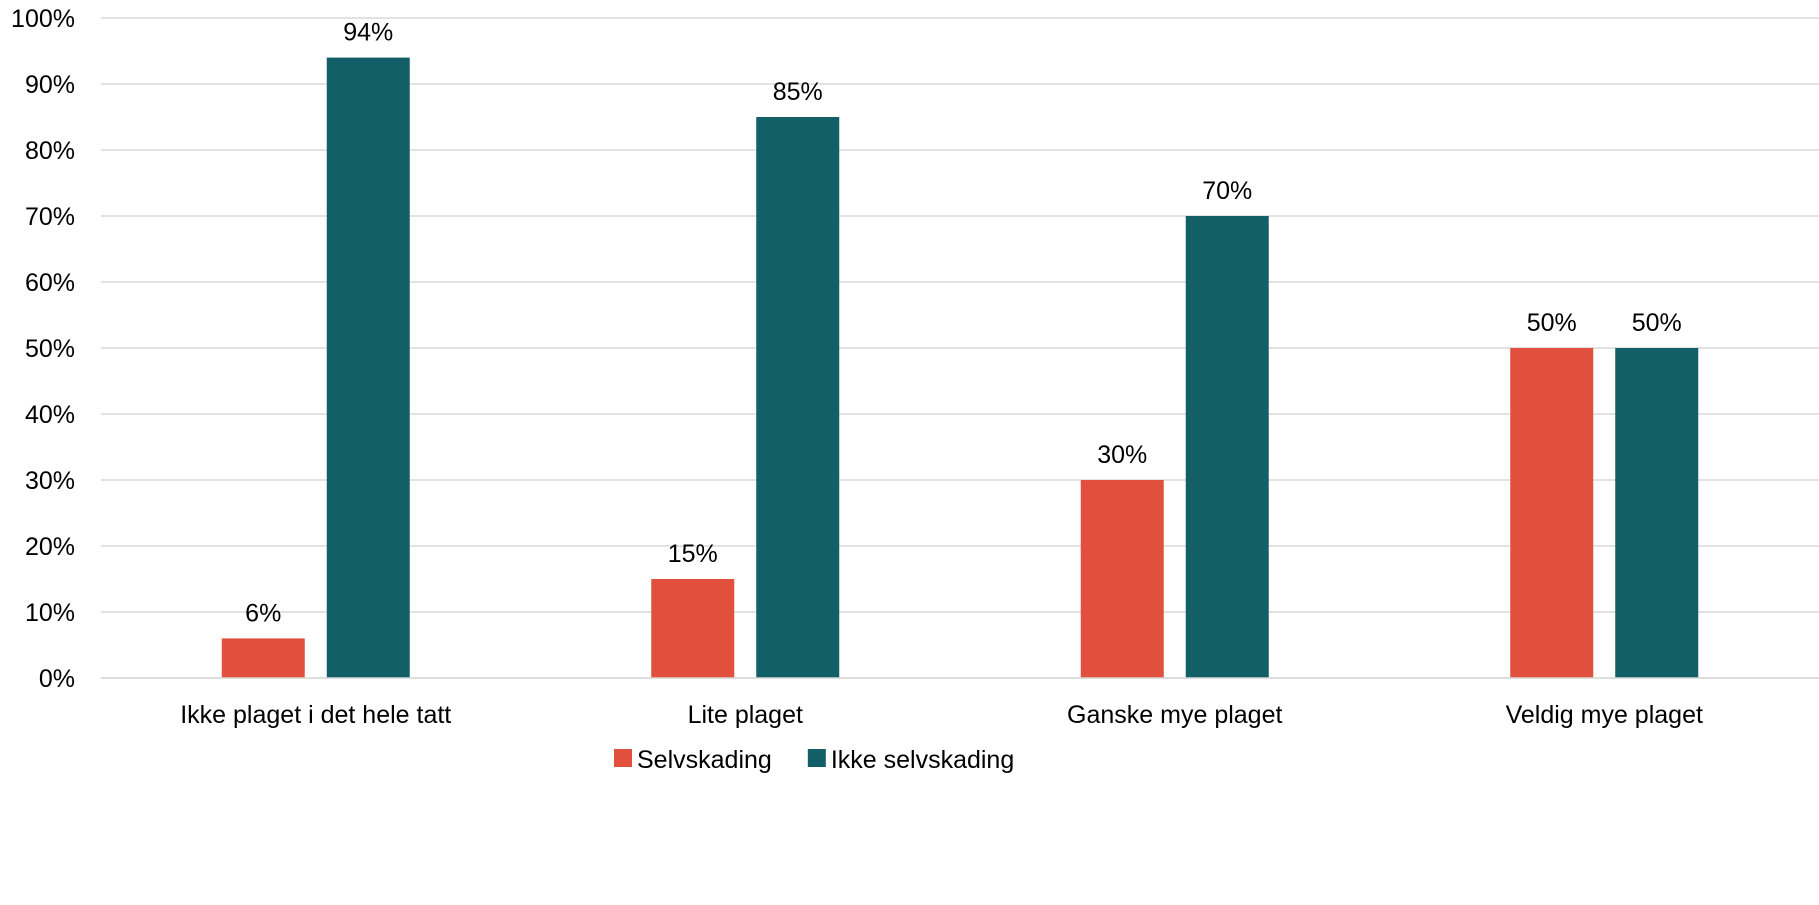 The width and height of the screenshot is (1819, 905). Describe the element at coordinates (50, 217) in the screenshot. I see `y-tick-label: 70%` at that location.